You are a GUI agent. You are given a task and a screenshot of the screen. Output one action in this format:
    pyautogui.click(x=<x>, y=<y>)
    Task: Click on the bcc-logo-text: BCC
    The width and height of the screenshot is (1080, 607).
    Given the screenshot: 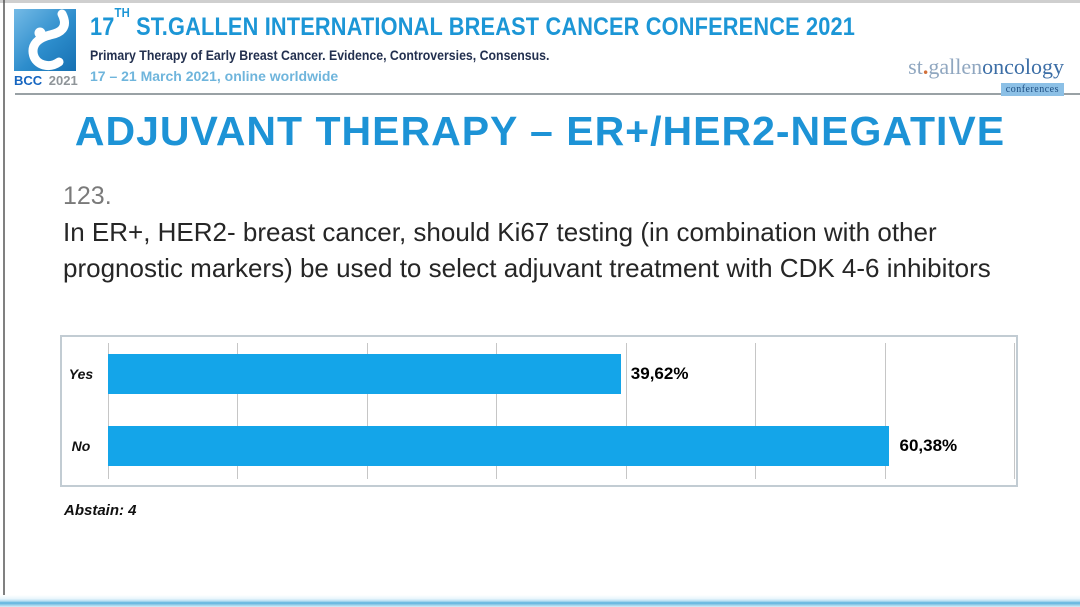 What is the action you would take?
    pyautogui.click(x=28, y=80)
    